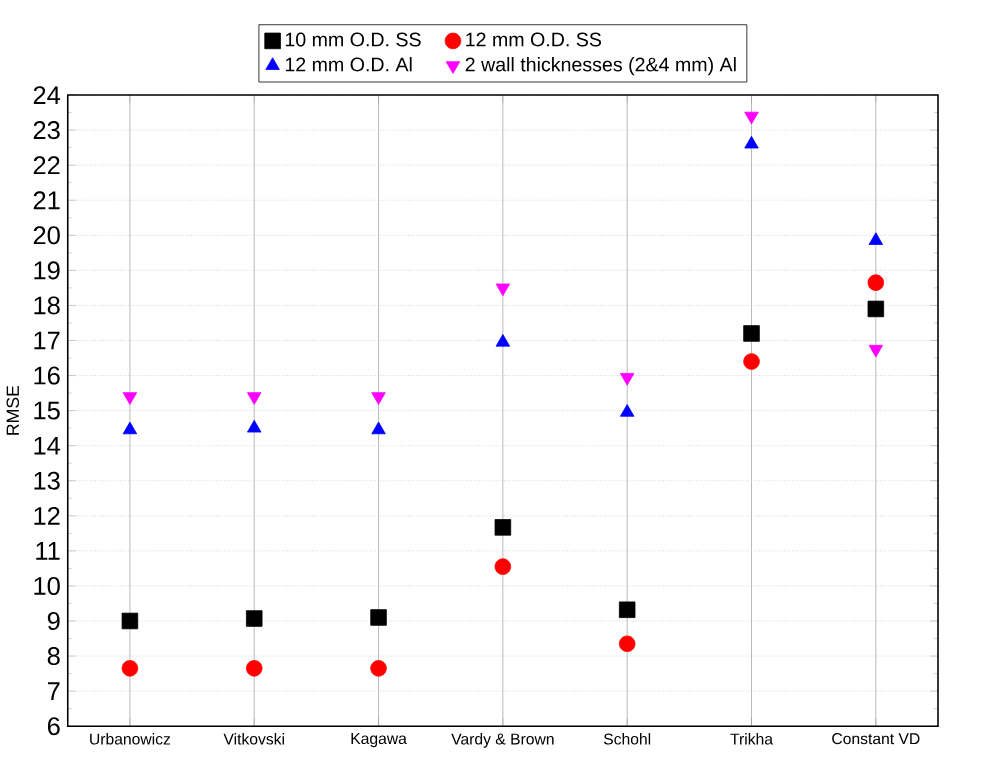 The image size is (1008, 769). I want to click on y-tick-label: 11, so click(48, 550).